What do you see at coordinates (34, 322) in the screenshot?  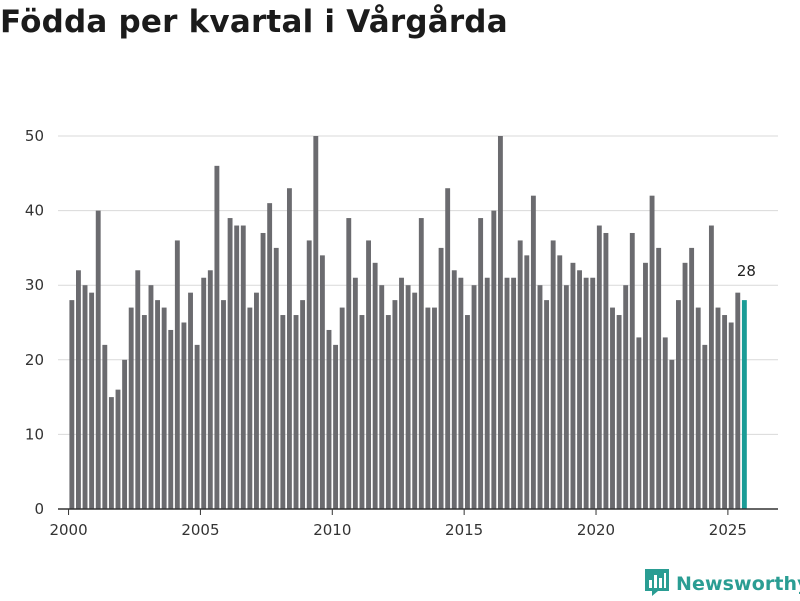 I see `y-axis-ticks: 0 10 20 30 40 50` at bounding box center [34, 322].